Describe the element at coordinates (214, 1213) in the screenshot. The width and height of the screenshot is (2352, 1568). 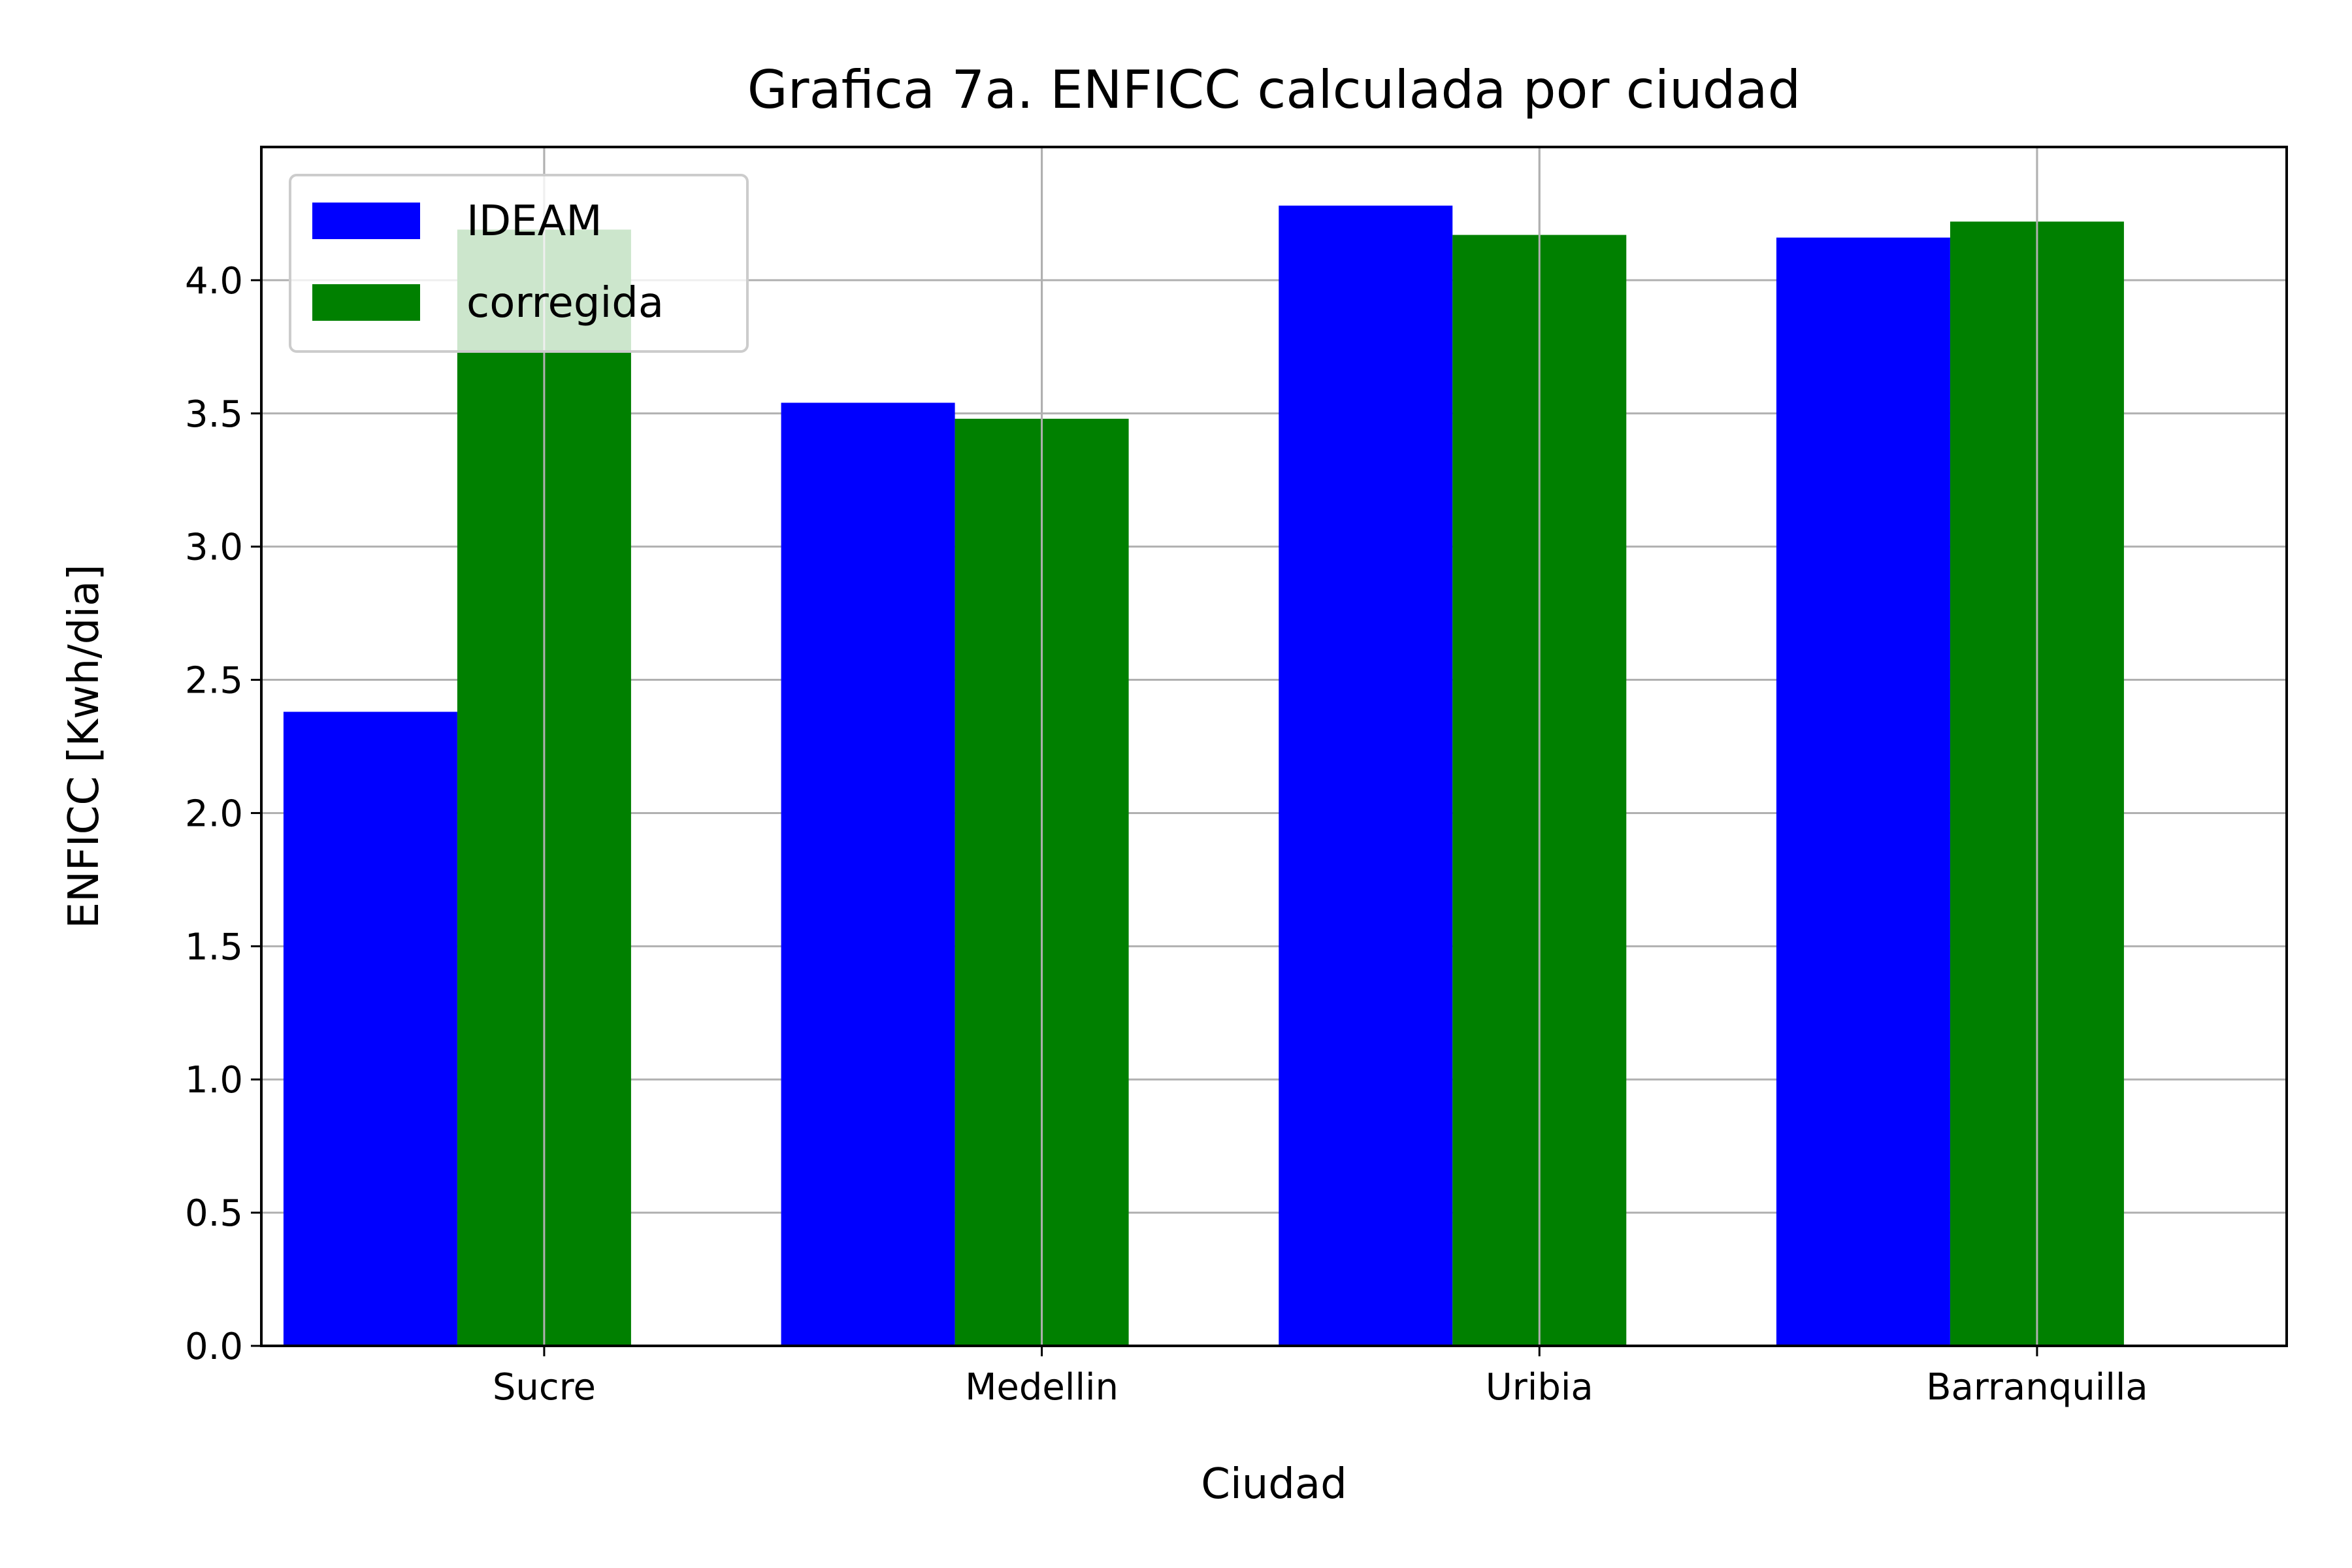
I see `y-tick-label: 0.5` at that location.